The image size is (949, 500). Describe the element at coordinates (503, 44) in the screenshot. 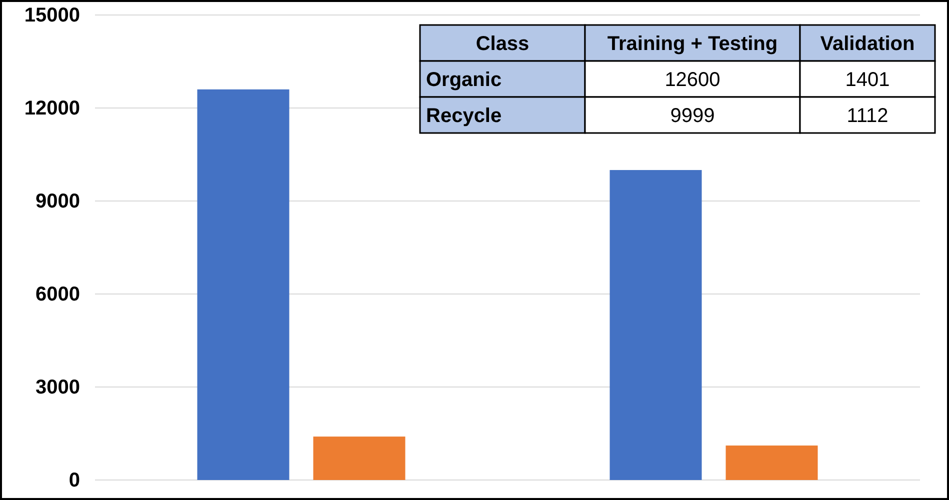

I see `y-axis-title: Class` at that location.